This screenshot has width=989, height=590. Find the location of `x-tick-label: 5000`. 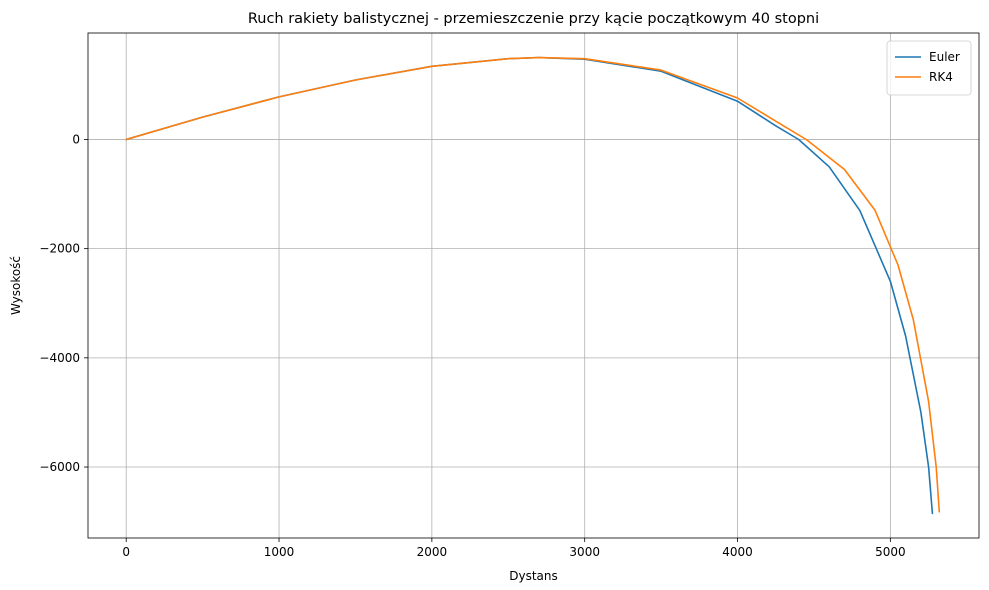

x-tick-label: 5000 is located at coordinates (890, 552).